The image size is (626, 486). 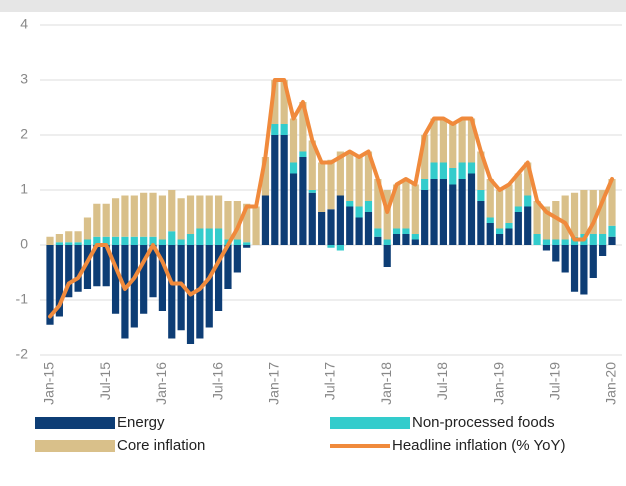 What do you see at coordinates (386, 383) in the screenshot?
I see `x-tick-label: Jan-18` at bounding box center [386, 383].